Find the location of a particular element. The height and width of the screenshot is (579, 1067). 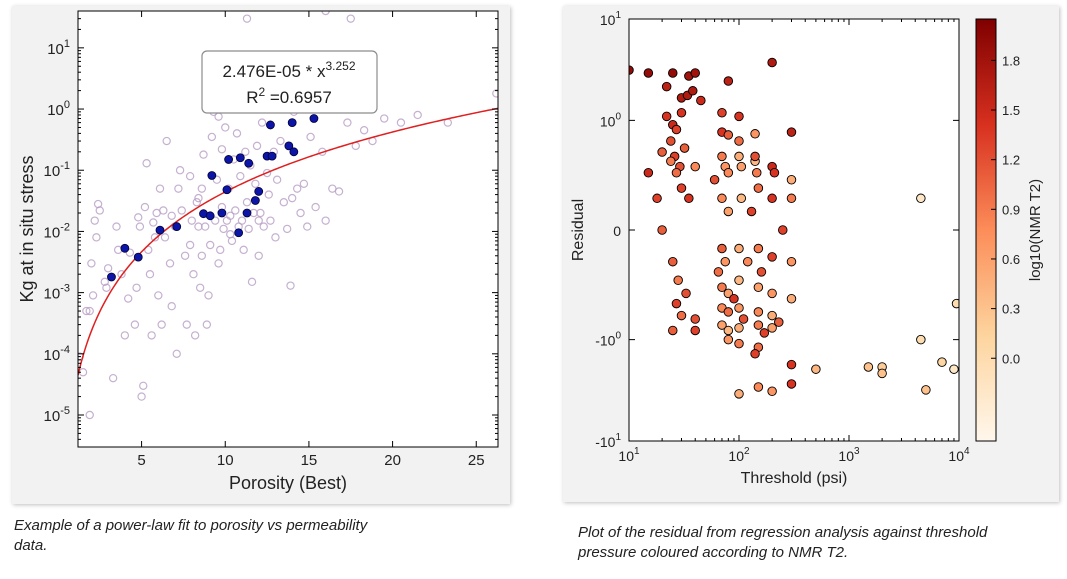

y-axis-label: Kg at in situ stress is located at coordinates (27, 228).